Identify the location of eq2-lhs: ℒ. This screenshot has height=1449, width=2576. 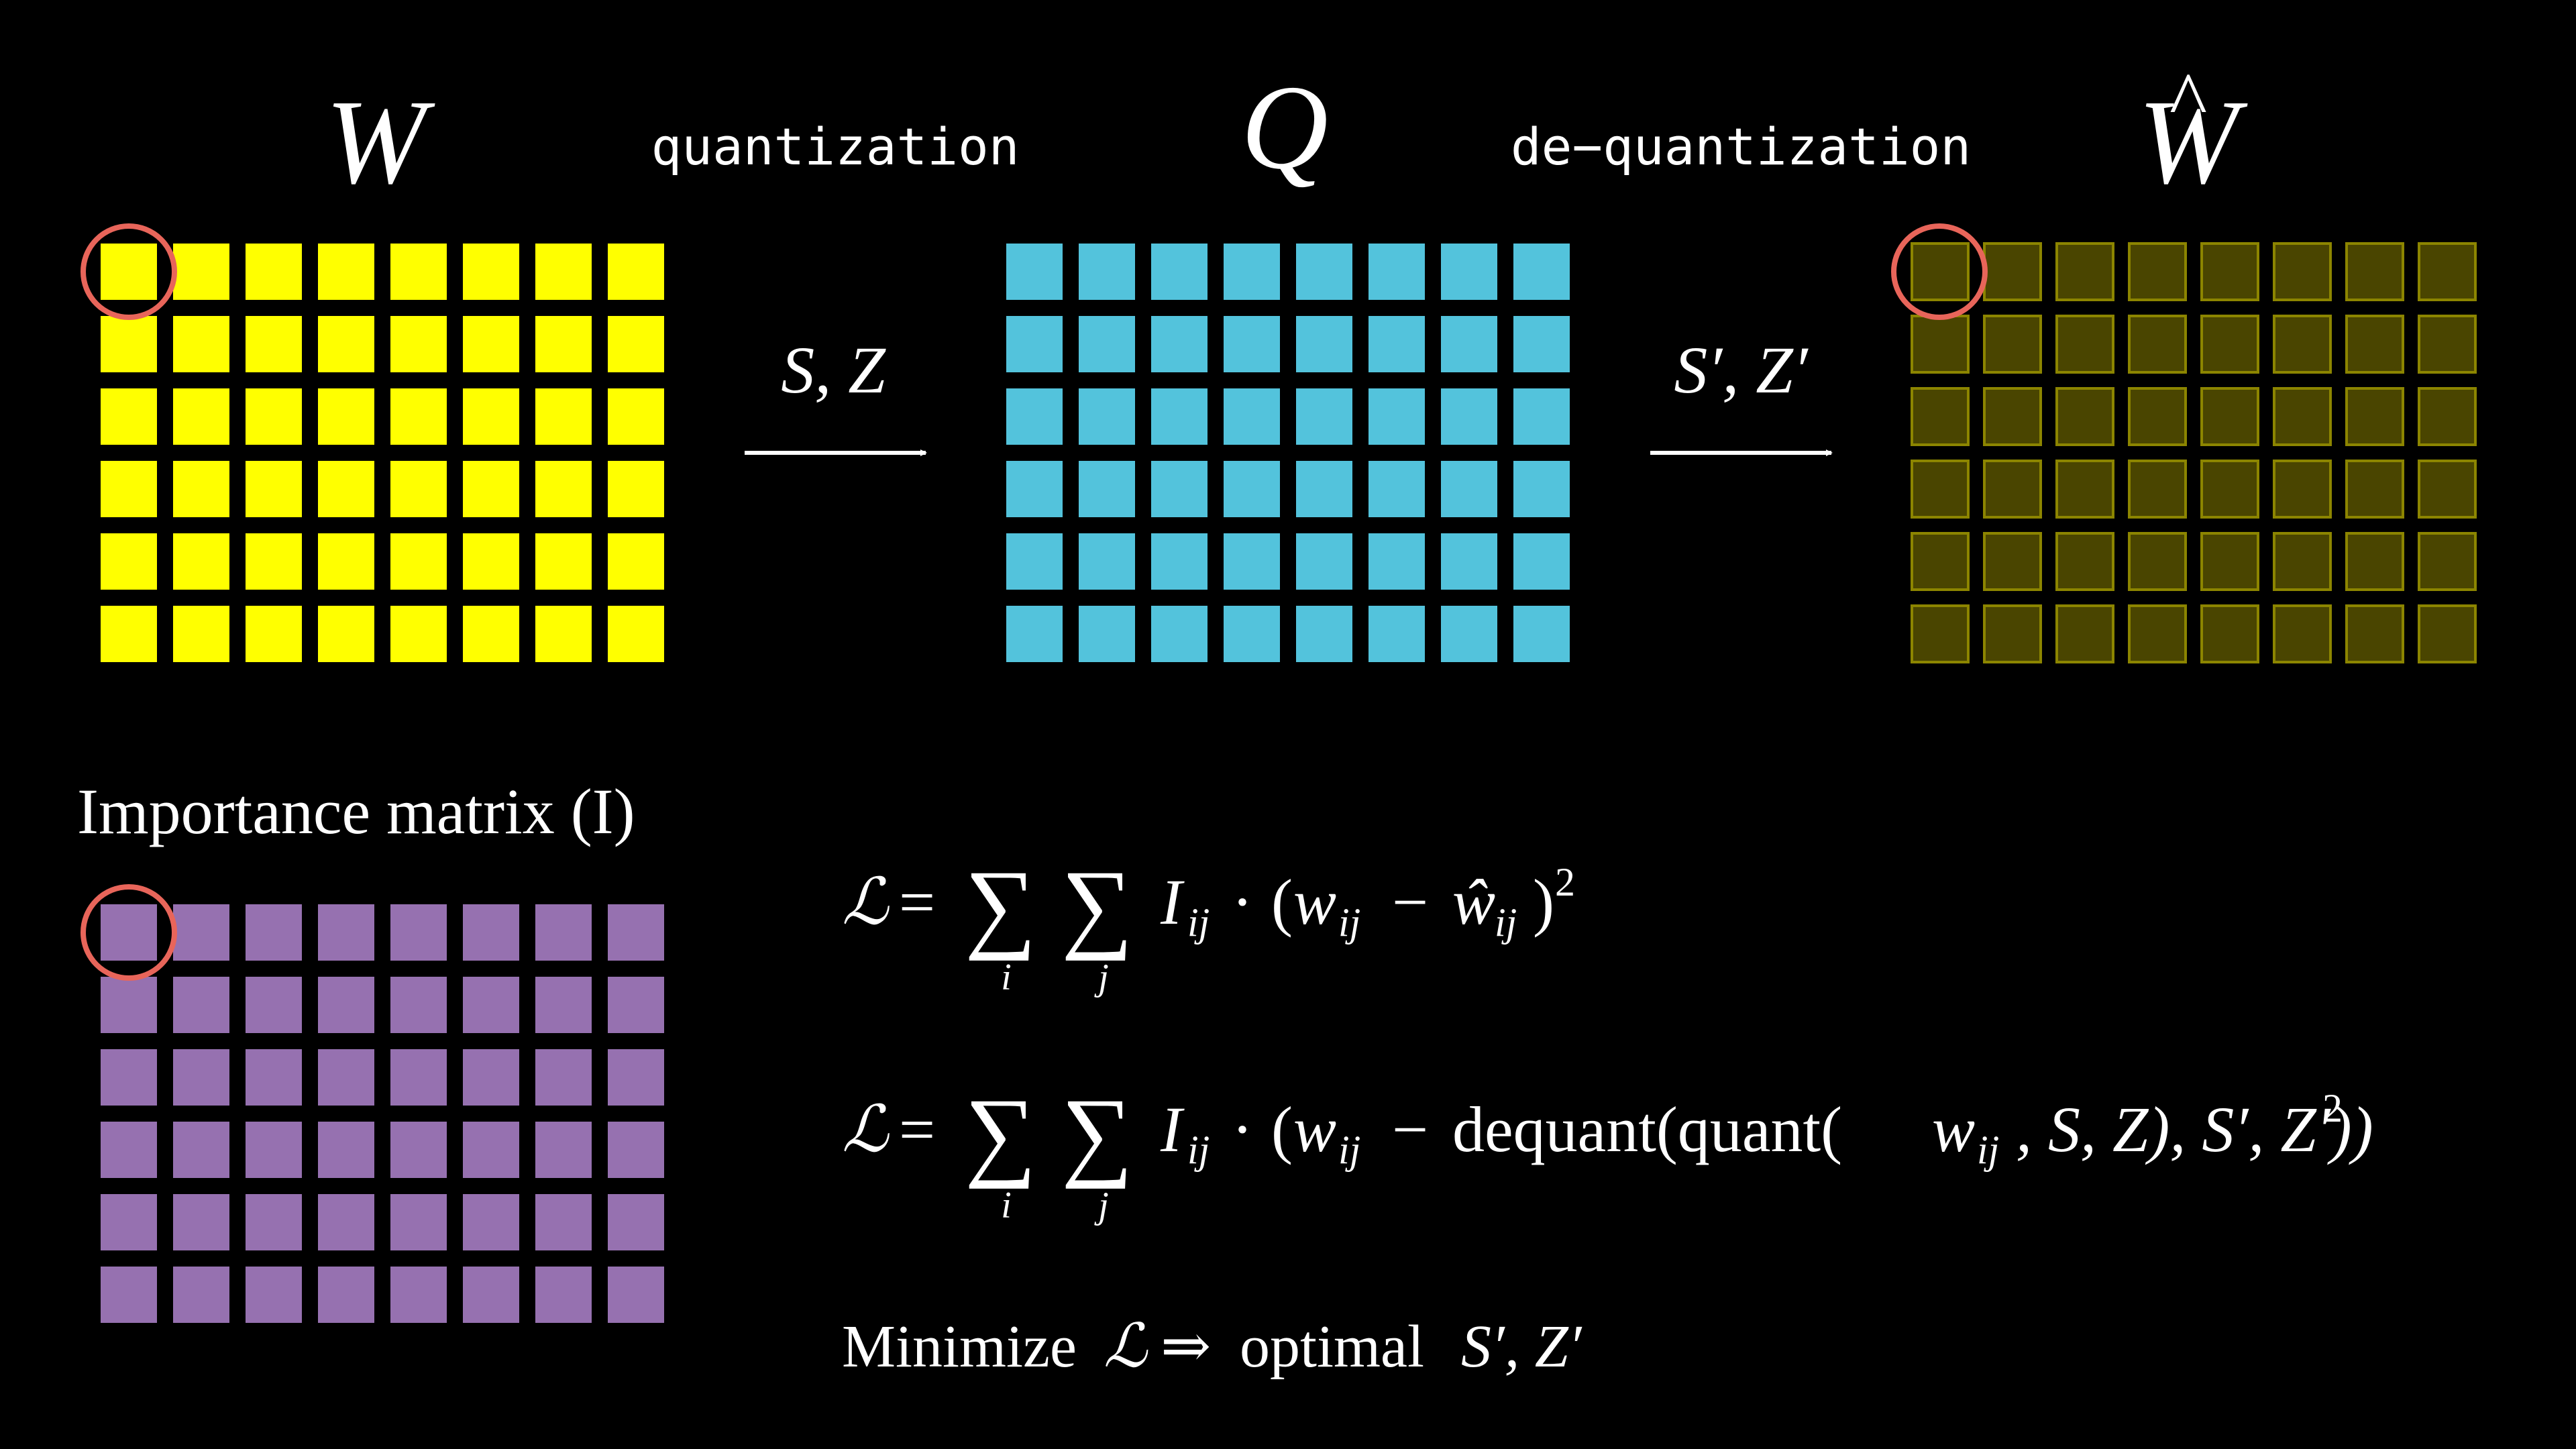
(866, 1129).